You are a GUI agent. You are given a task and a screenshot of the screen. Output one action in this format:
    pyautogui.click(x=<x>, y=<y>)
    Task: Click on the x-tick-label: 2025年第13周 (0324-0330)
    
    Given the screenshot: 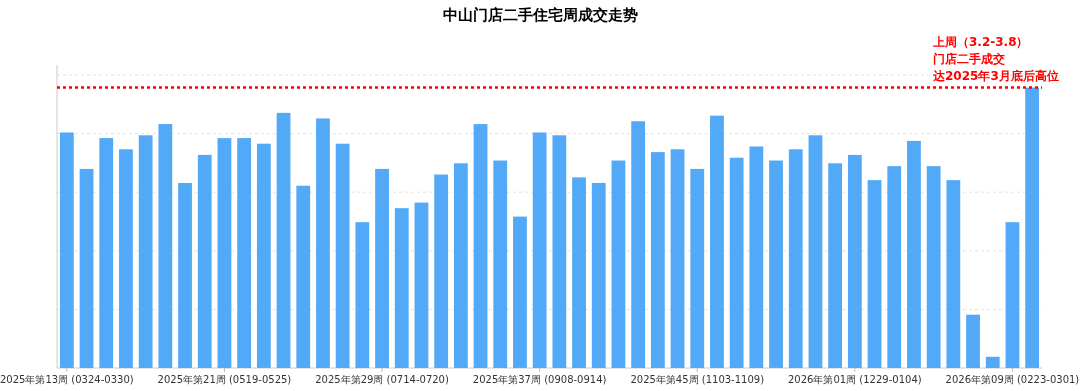 What is the action you would take?
    pyautogui.click(x=67, y=379)
    